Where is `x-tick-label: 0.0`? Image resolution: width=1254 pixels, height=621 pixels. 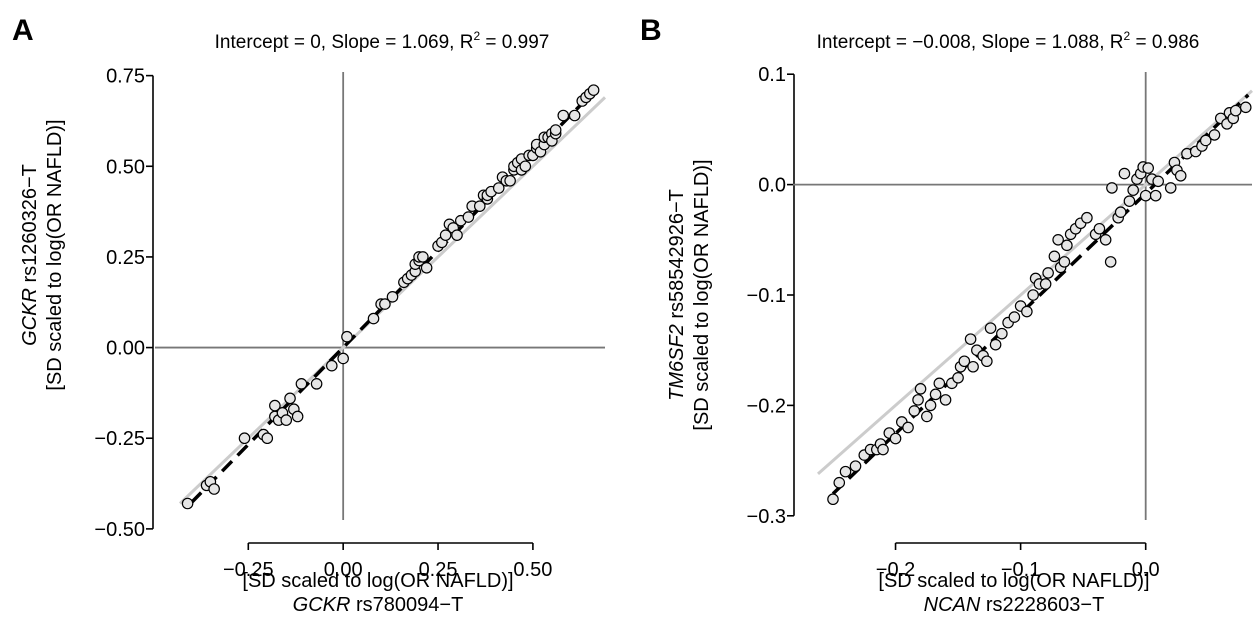
x-tick-label: 0.0 is located at coordinates (1146, 570).